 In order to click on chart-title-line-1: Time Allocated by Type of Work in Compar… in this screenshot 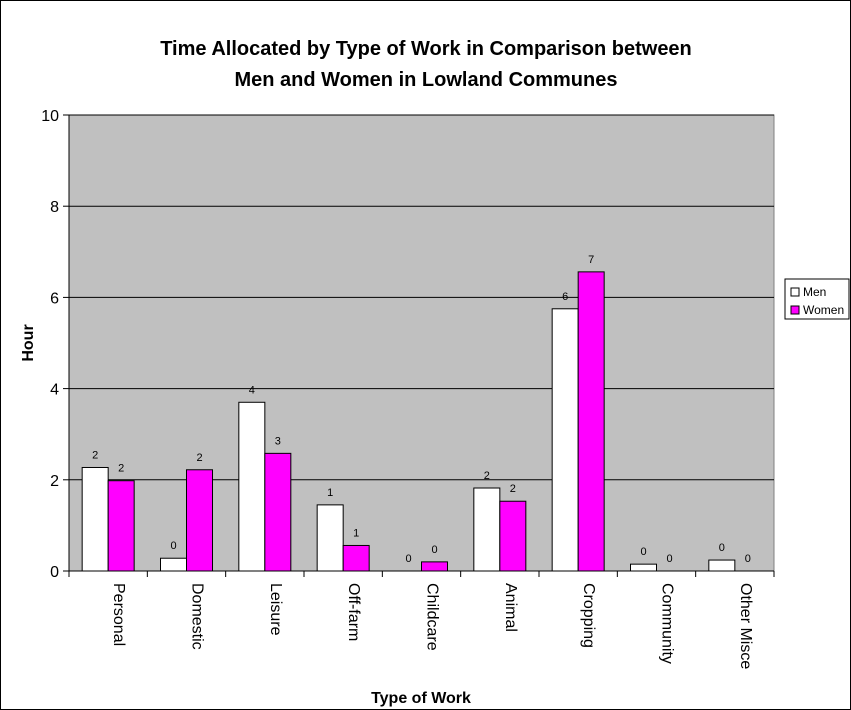, I will do `click(426, 49)`.